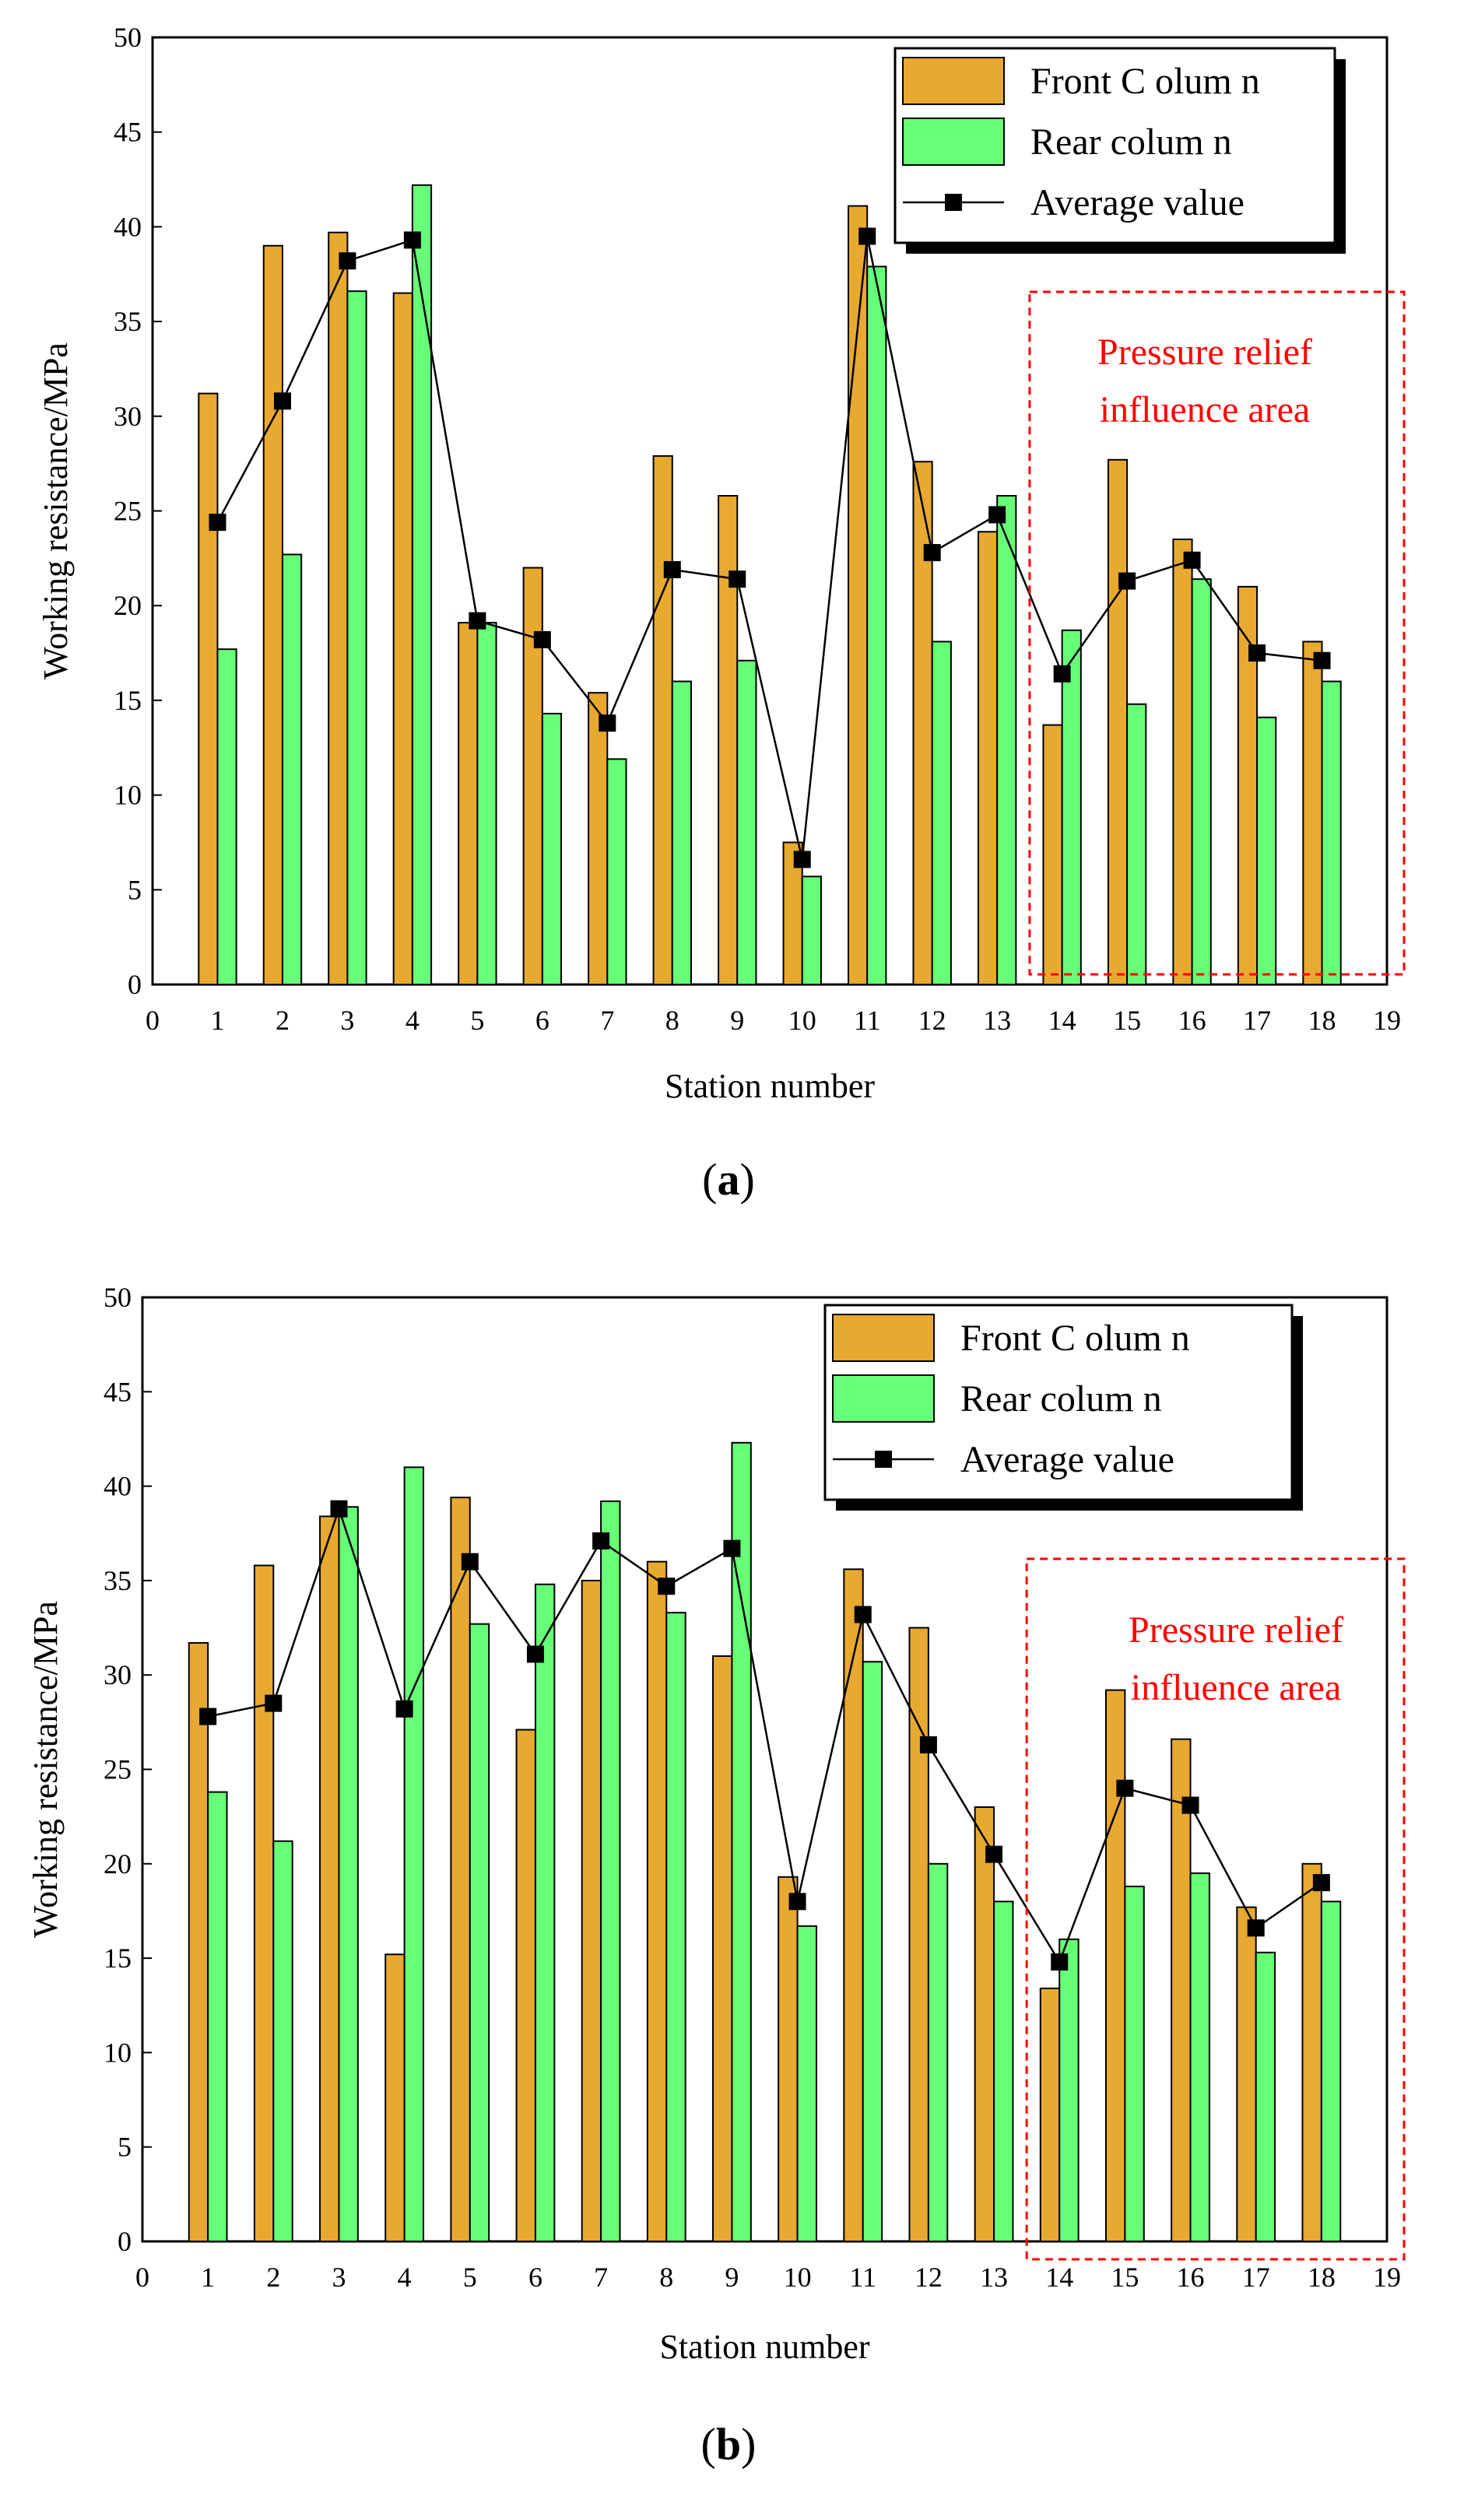  Describe the element at coordinates (339, 2278) in the screenshot. I see `x-tick-label: 3` at that location.